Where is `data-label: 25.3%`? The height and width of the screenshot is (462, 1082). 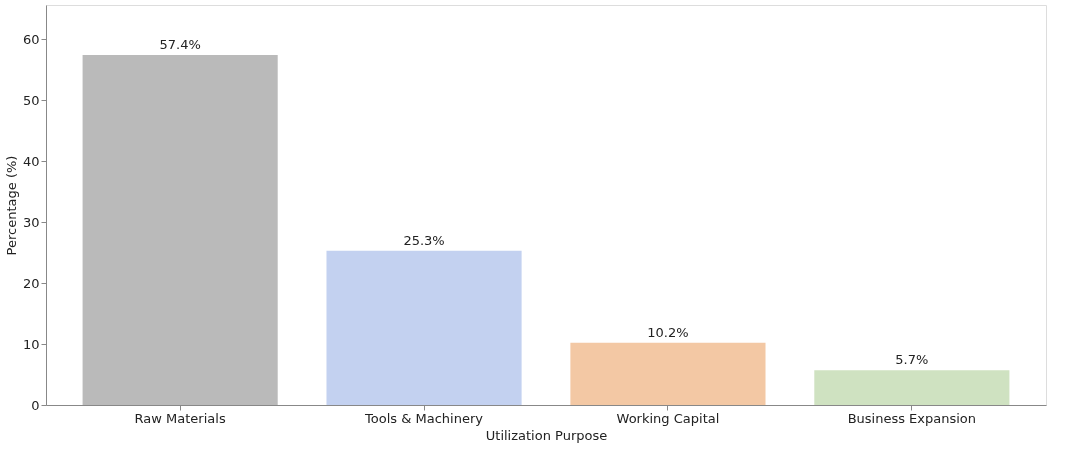
data-label: 25.3% is located at coordinates (424, 240).